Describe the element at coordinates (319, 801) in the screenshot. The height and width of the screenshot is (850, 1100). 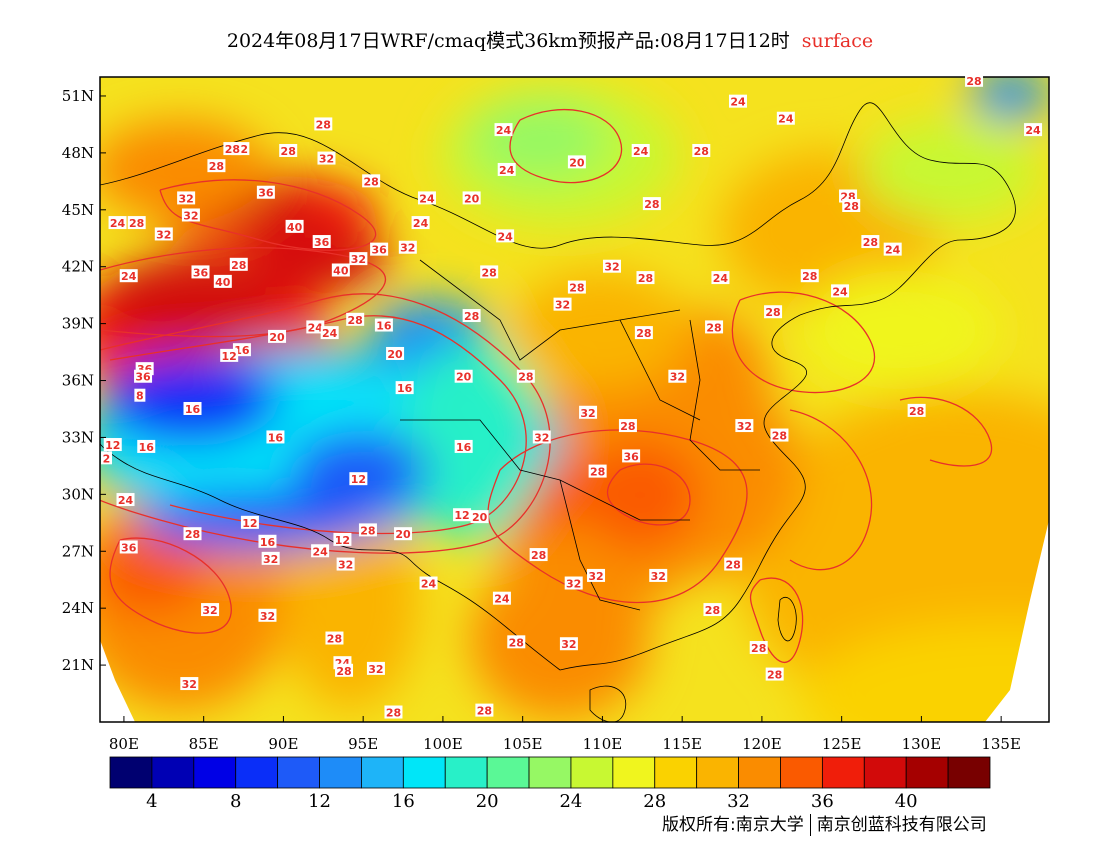
I see `colorbar-tick-label: 12` at that location.